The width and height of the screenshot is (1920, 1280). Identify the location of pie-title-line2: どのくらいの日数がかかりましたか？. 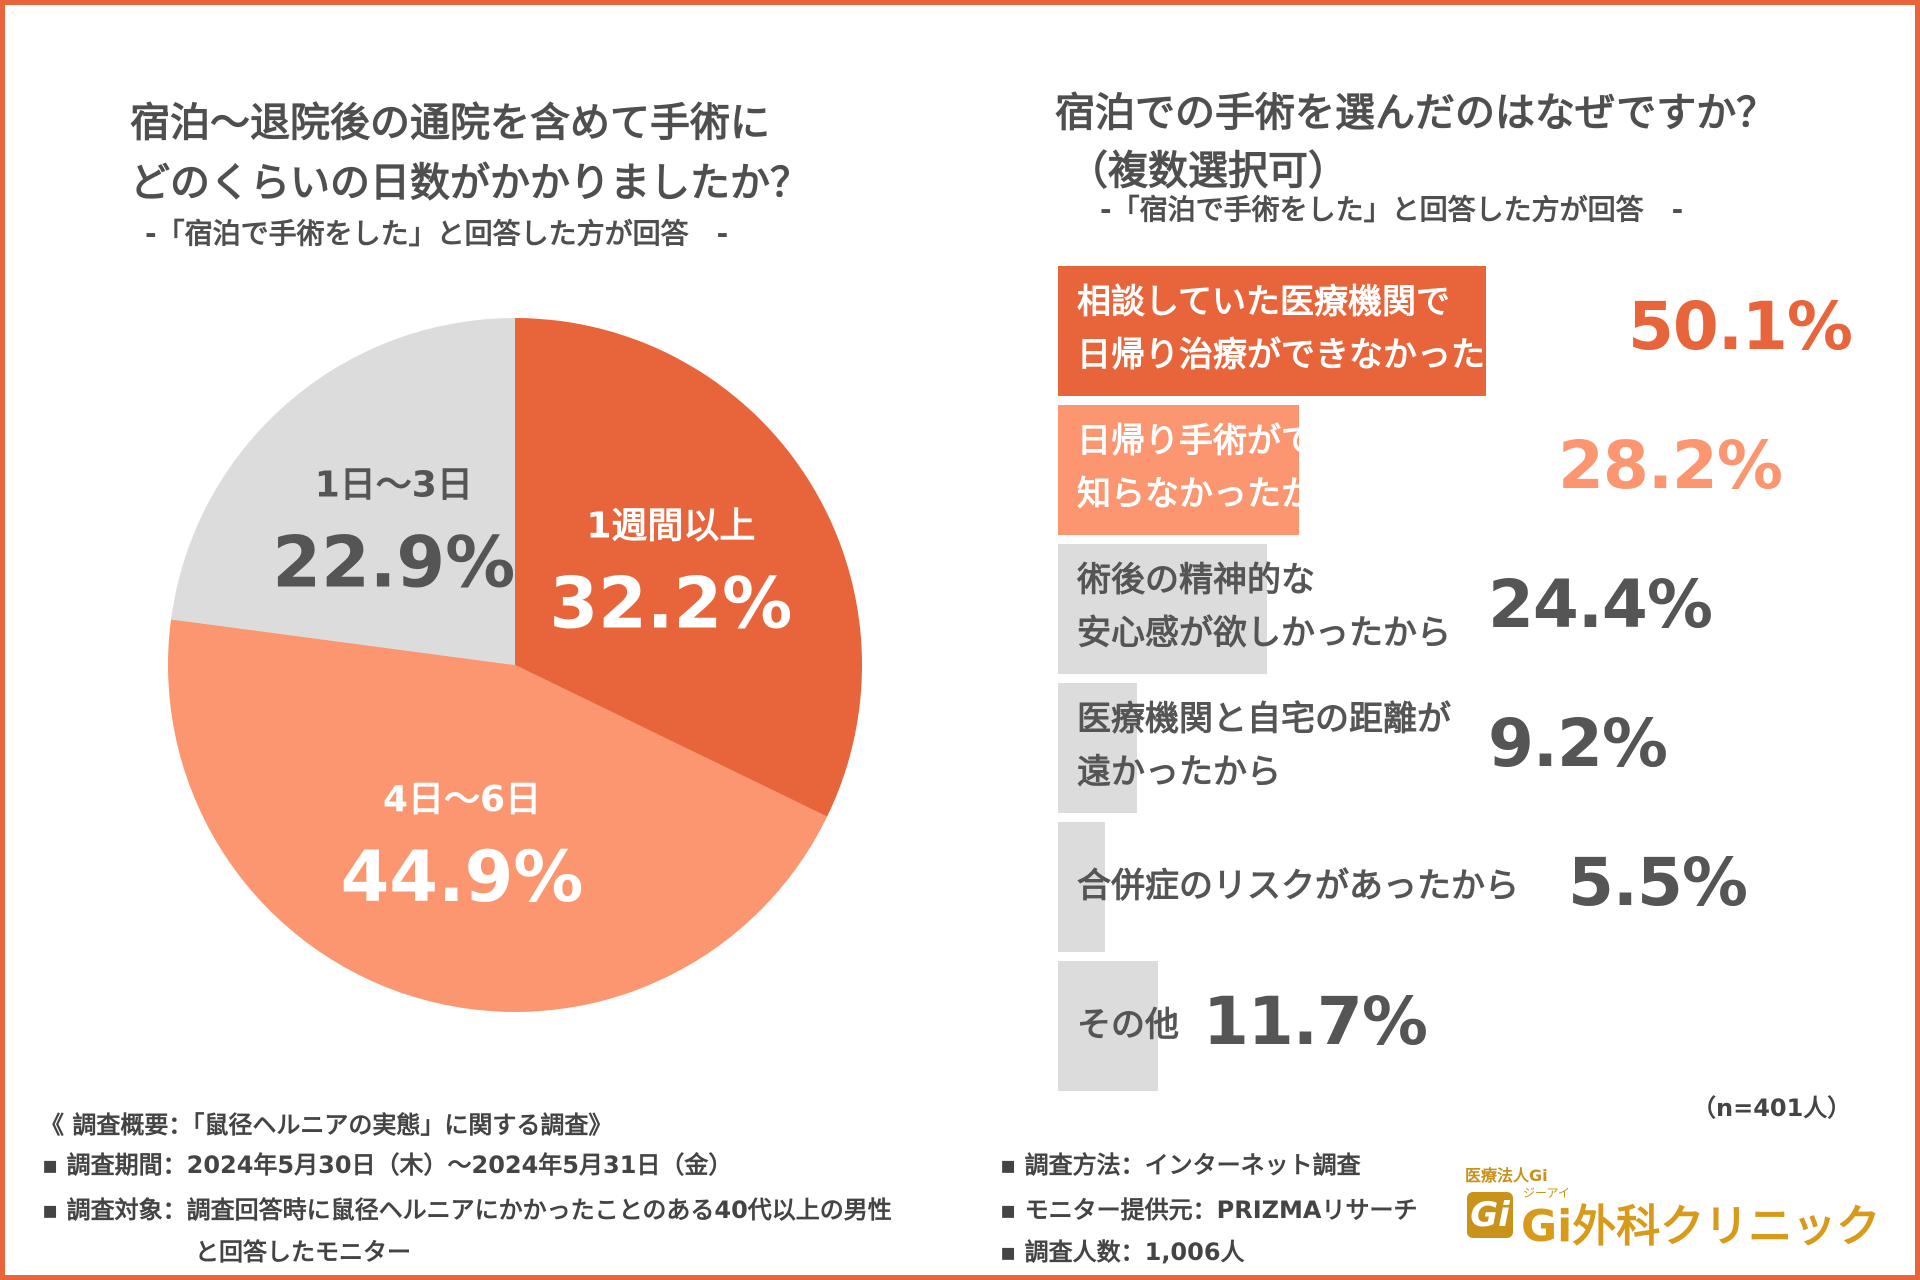
(470, 183).